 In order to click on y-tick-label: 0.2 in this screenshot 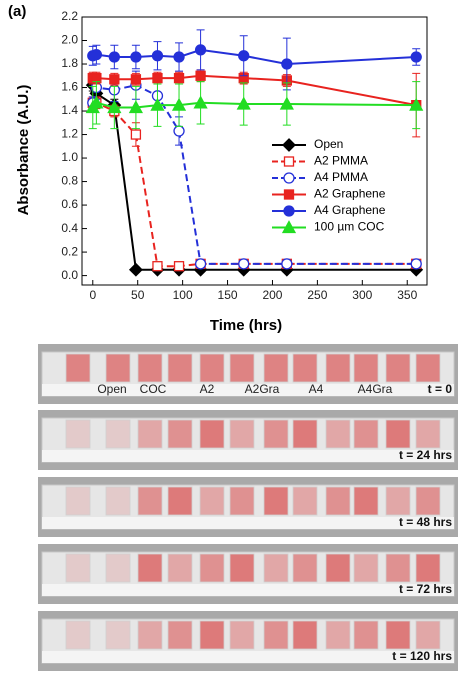, I will do `click(69, 251)`.